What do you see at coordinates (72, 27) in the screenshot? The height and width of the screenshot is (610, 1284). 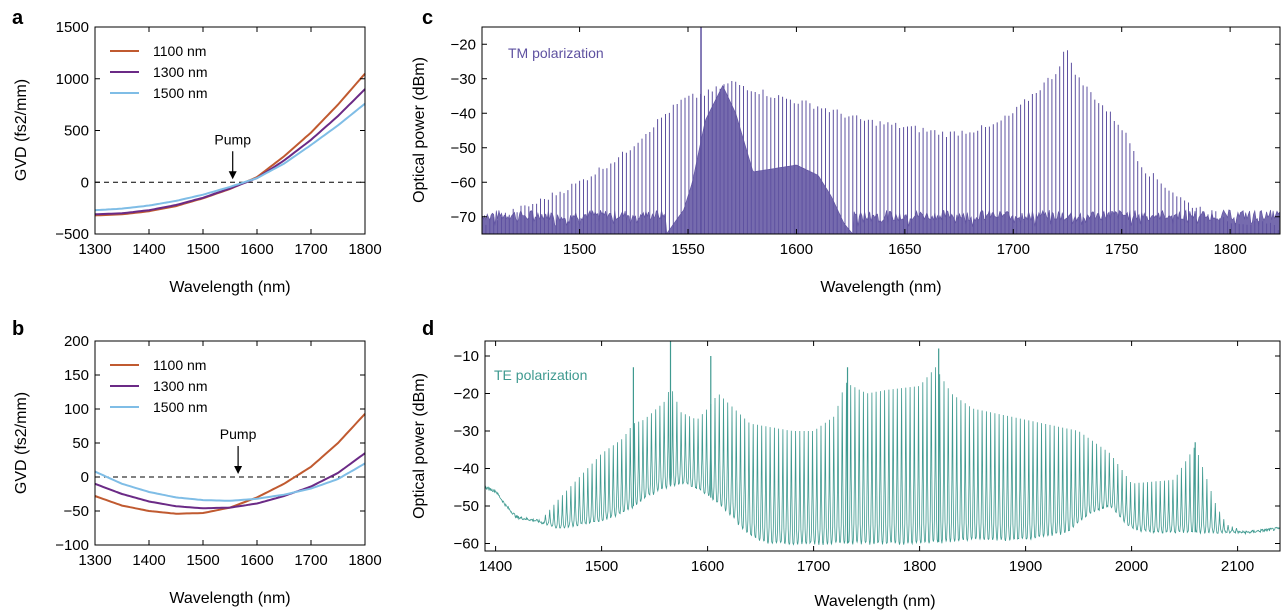 I see `y-tick-label: 1500` at bounding box center [72, 27].